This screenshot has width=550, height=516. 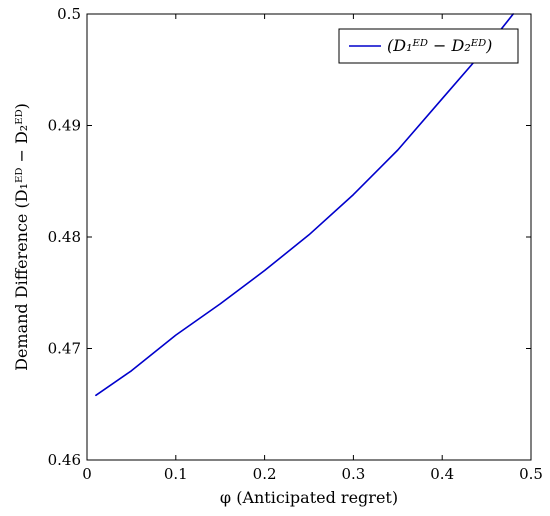 I want to click on x-tick-label: 0, so click(x=87, y=474).